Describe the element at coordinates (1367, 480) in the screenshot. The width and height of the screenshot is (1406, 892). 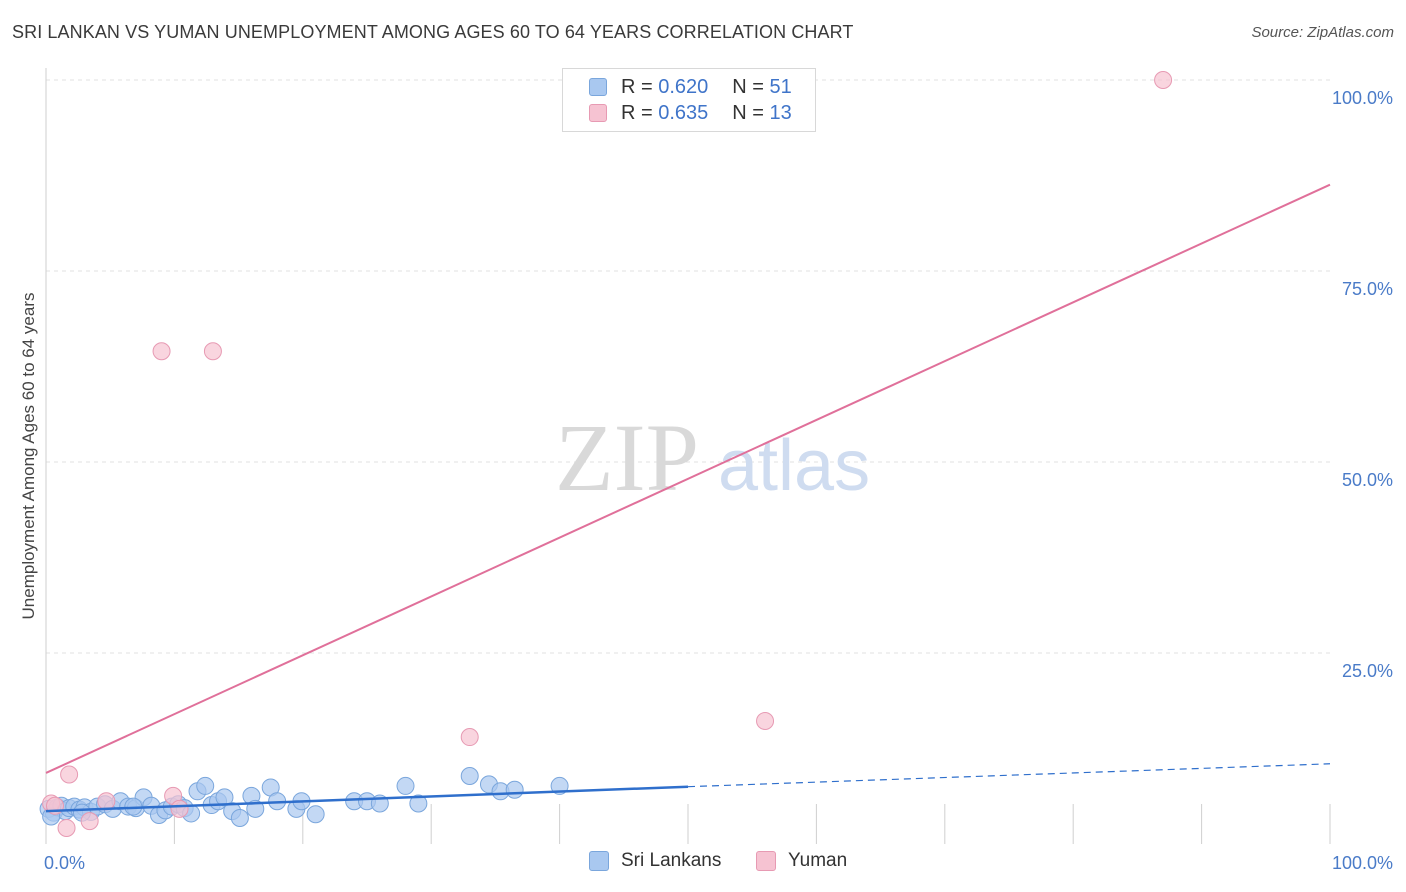
I see `y-tick-label: 50.0%` at that location.